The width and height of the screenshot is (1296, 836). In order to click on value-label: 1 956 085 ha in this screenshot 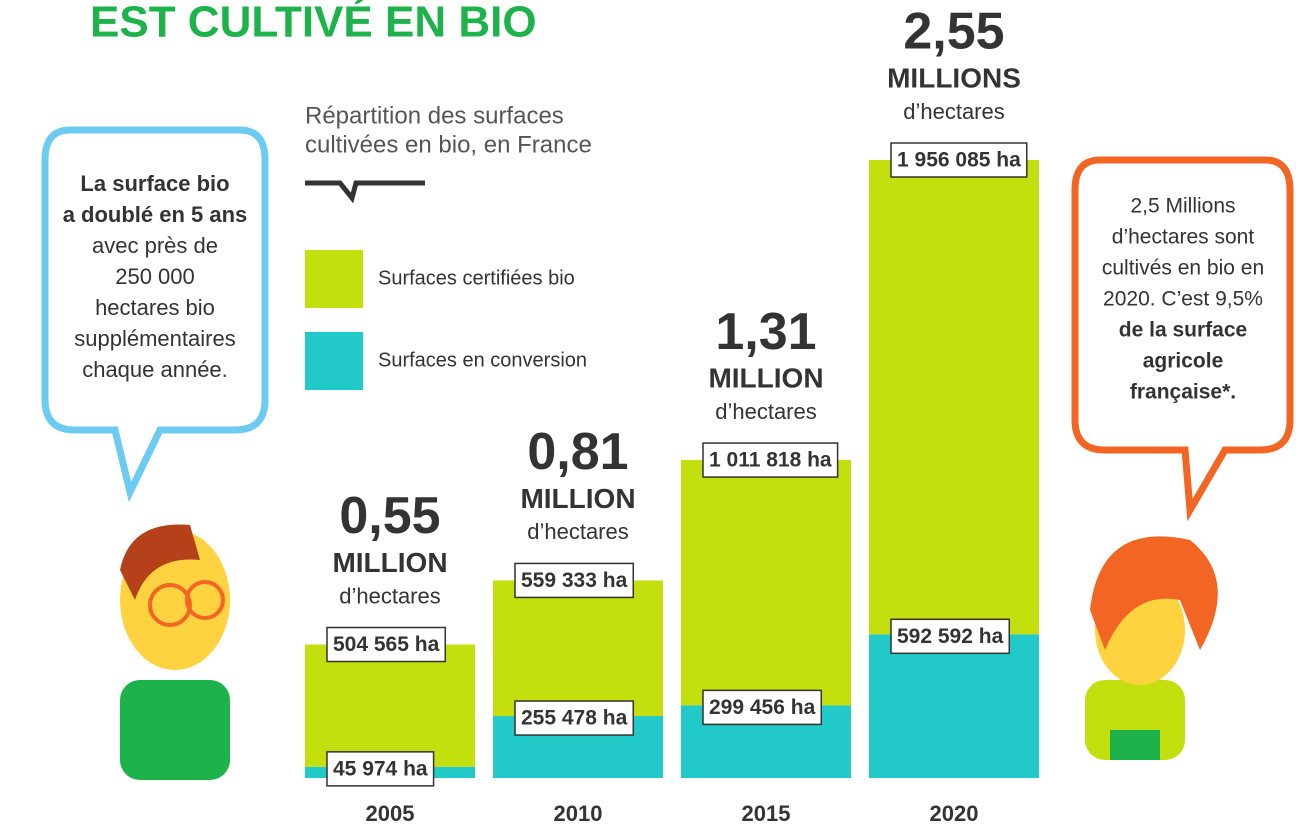, I will do `click(959, 160)`.